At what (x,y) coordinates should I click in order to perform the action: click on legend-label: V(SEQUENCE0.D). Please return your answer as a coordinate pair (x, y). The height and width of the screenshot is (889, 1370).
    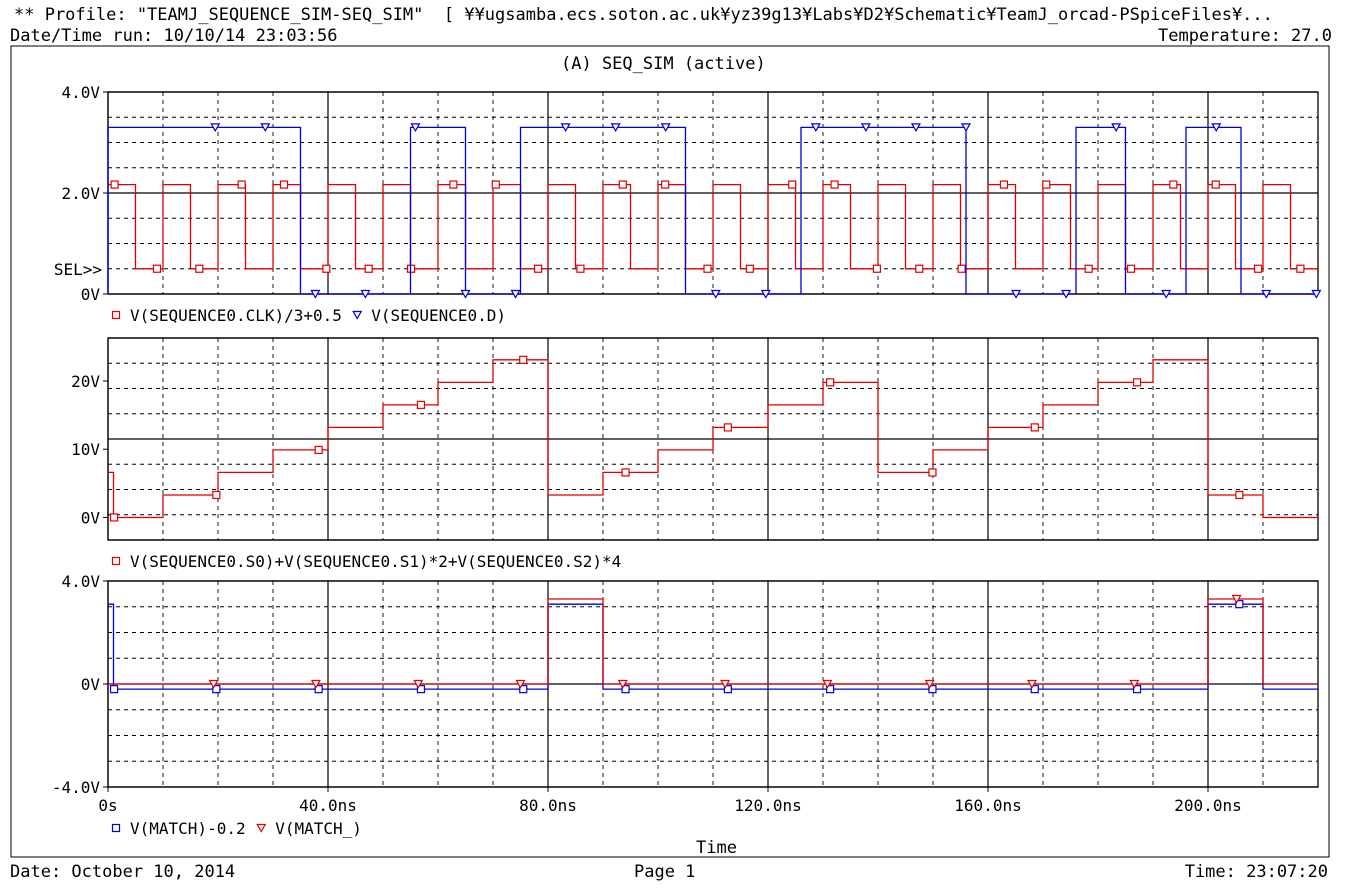
    Looking at the image, I should click on (438, 315).